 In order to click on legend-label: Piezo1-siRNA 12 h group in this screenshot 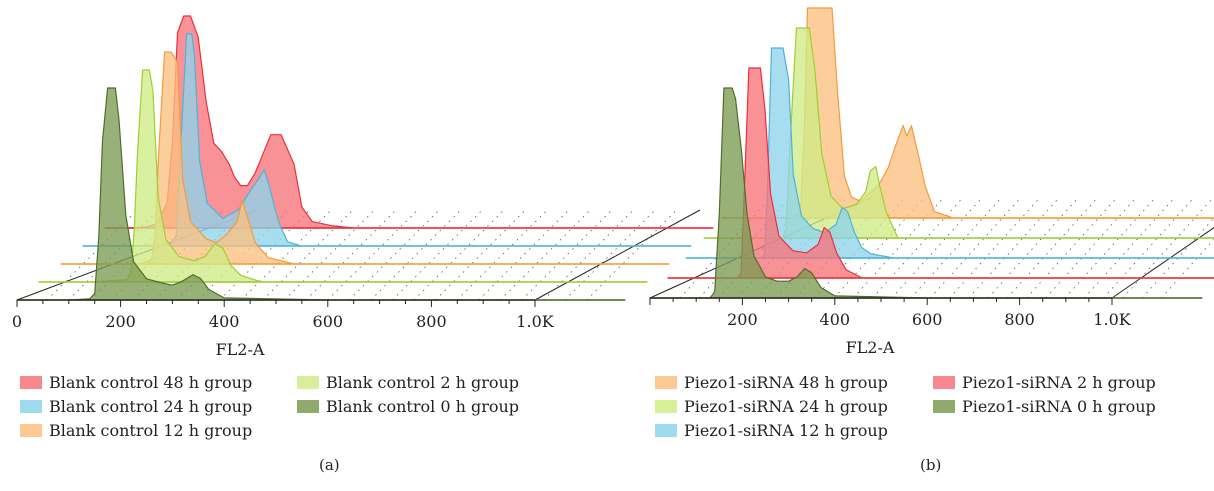, I will do `click(786, 430)`.